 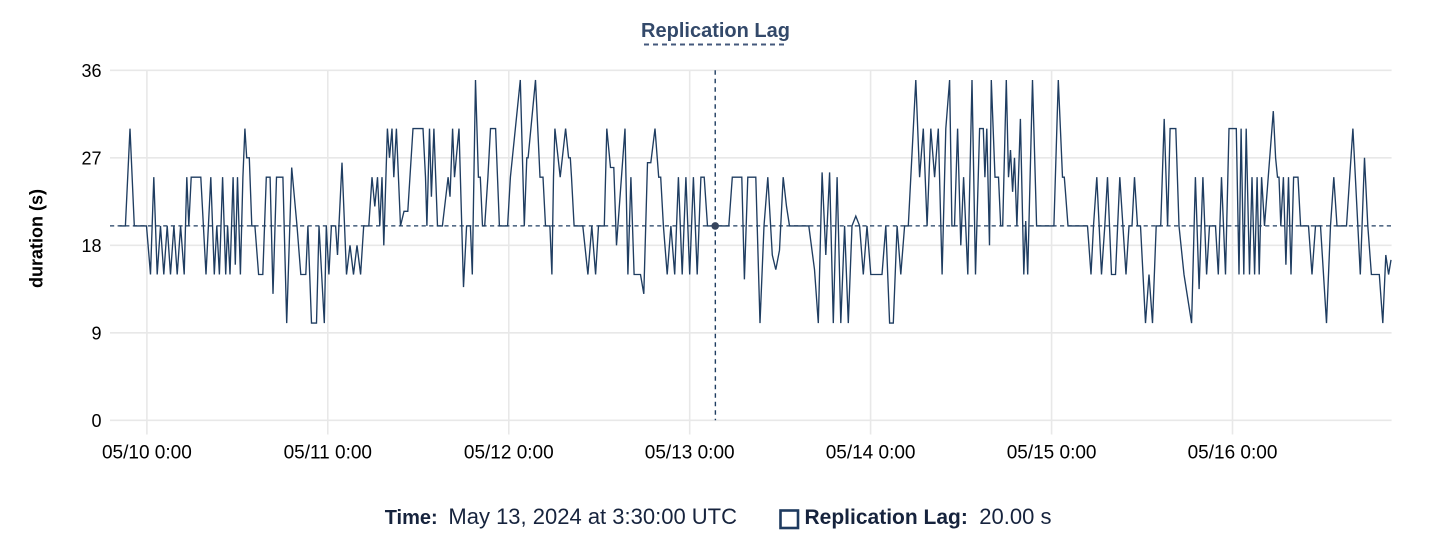 What do you see at coordinates (91, 246) in the screenshot?
I see `svg-text: 18` at bounding box center [91, 246].